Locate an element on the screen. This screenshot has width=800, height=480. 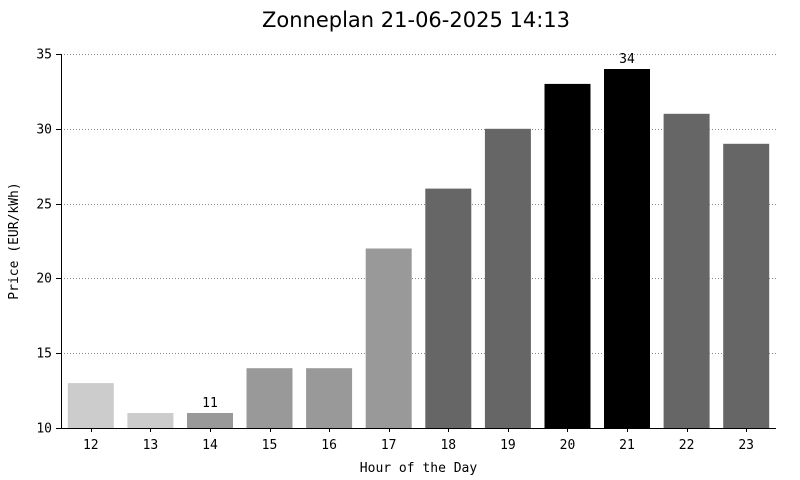
x-tick-label: 23 is located at coordinates (746, 445).